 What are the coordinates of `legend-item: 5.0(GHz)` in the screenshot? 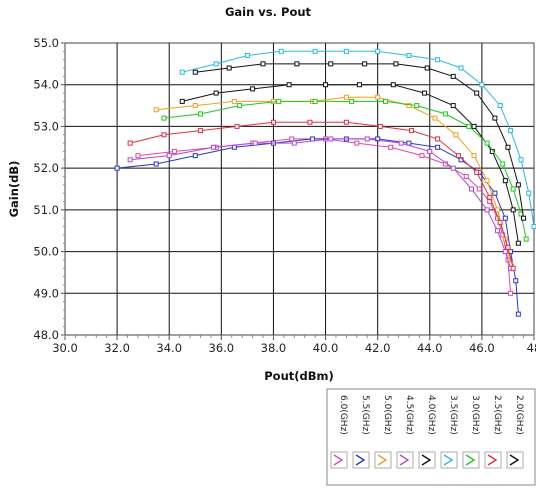 It's located at (383, 432).